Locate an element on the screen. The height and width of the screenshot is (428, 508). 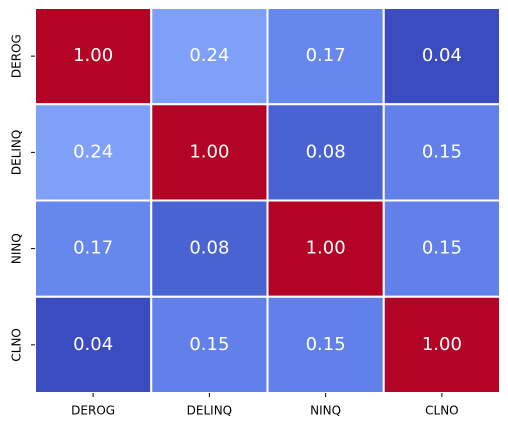
y-tick-label: CLNO is located at coordinates (17, 345).